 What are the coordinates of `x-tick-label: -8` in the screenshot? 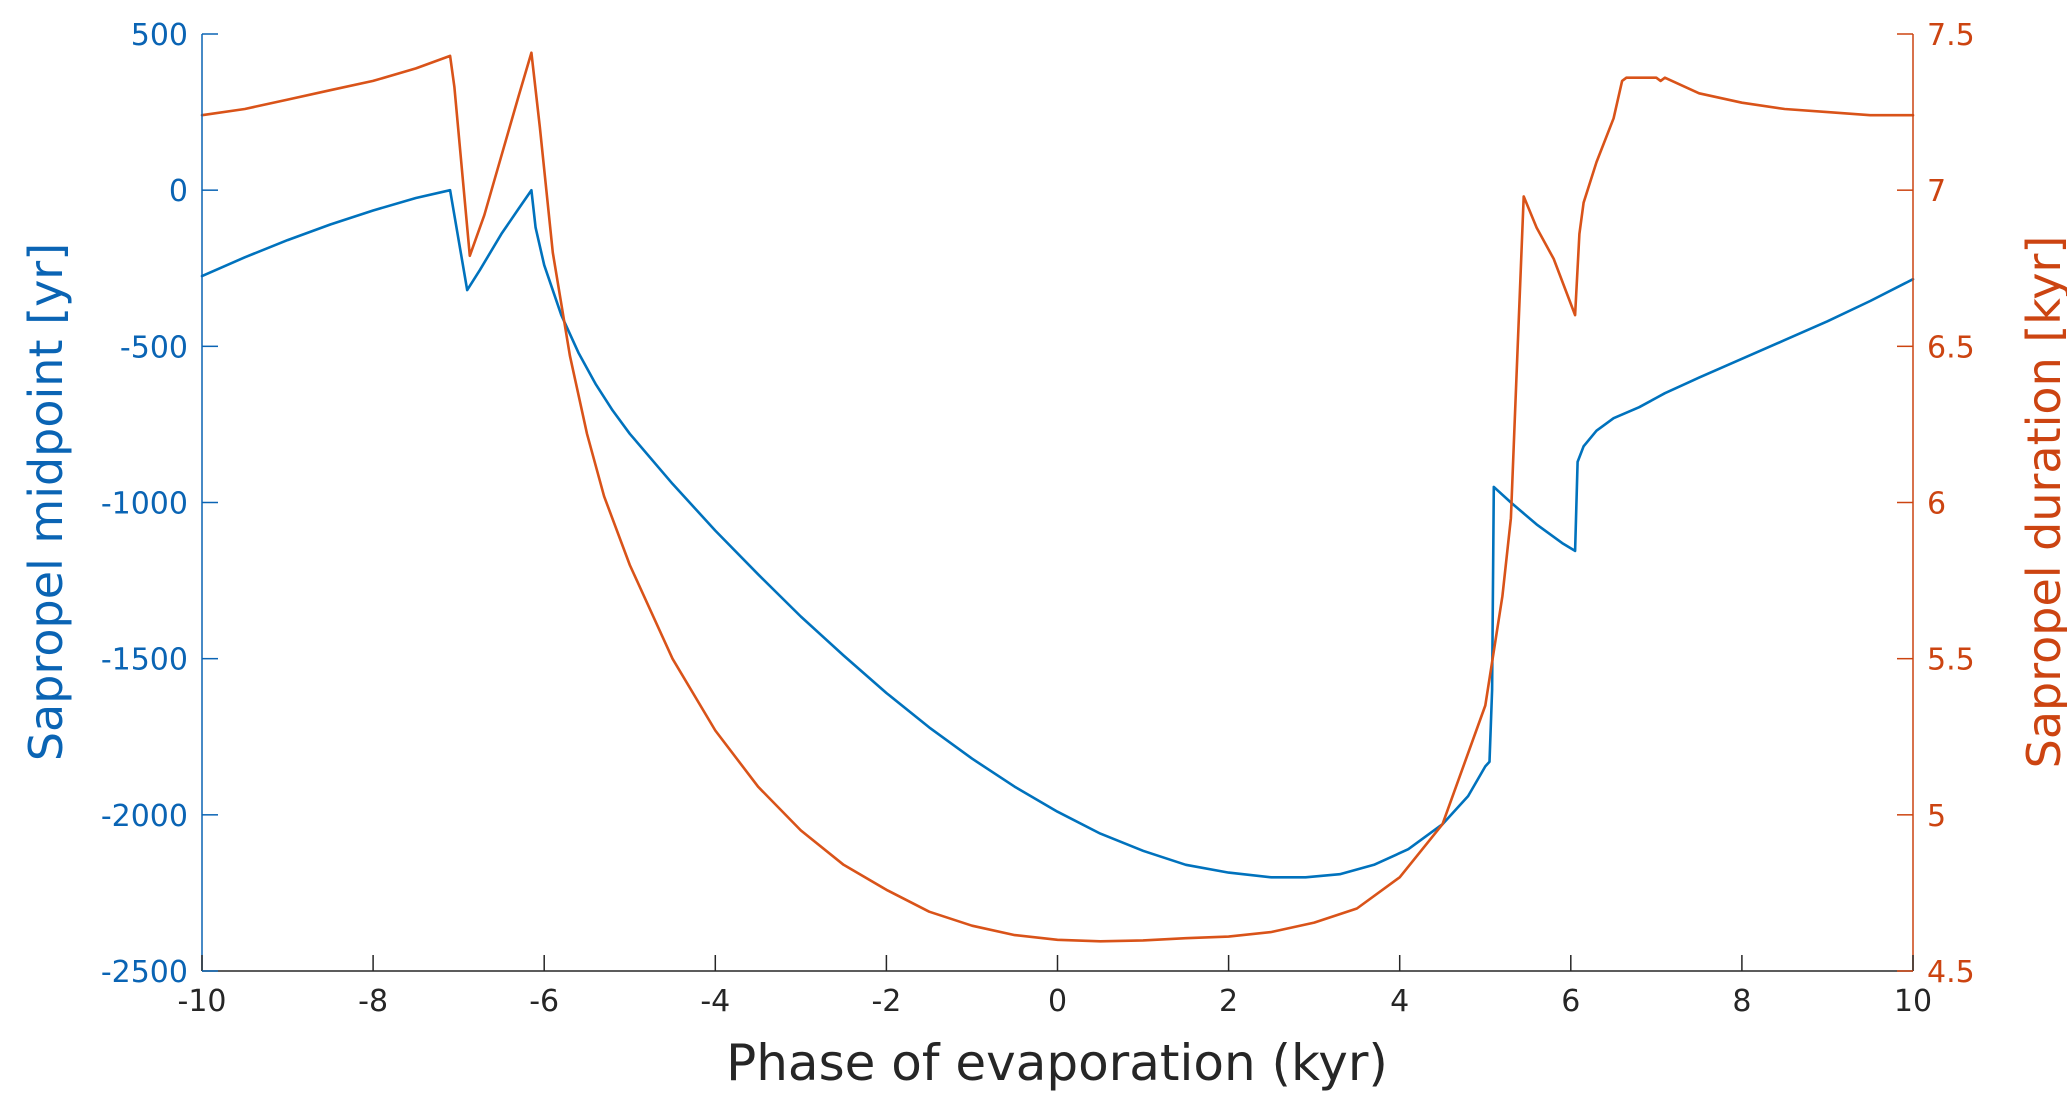 It's located at (373, 1001).